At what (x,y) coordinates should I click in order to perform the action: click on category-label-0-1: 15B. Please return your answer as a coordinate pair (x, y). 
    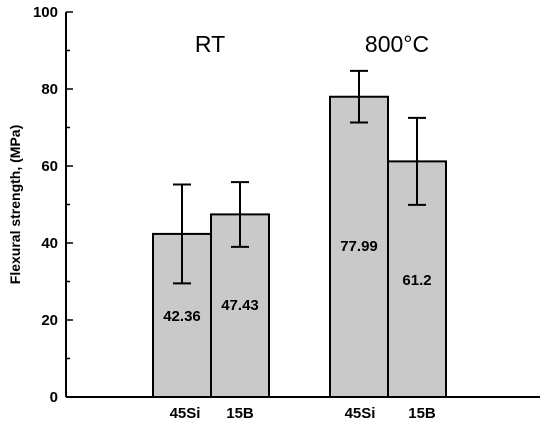
    Looking at the image, I should click on (240, 413).